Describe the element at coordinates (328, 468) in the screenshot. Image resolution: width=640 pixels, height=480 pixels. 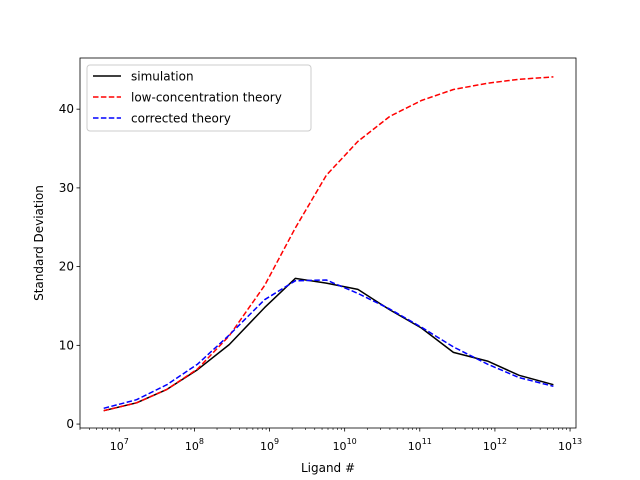
I see `x-axis-label: Ligand #` at that location.